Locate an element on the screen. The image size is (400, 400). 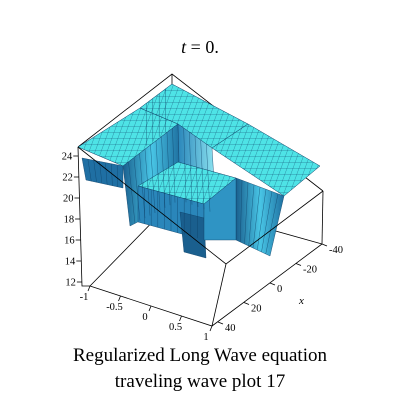
z-tick-label: 18 is located at coordinates (69, 220).